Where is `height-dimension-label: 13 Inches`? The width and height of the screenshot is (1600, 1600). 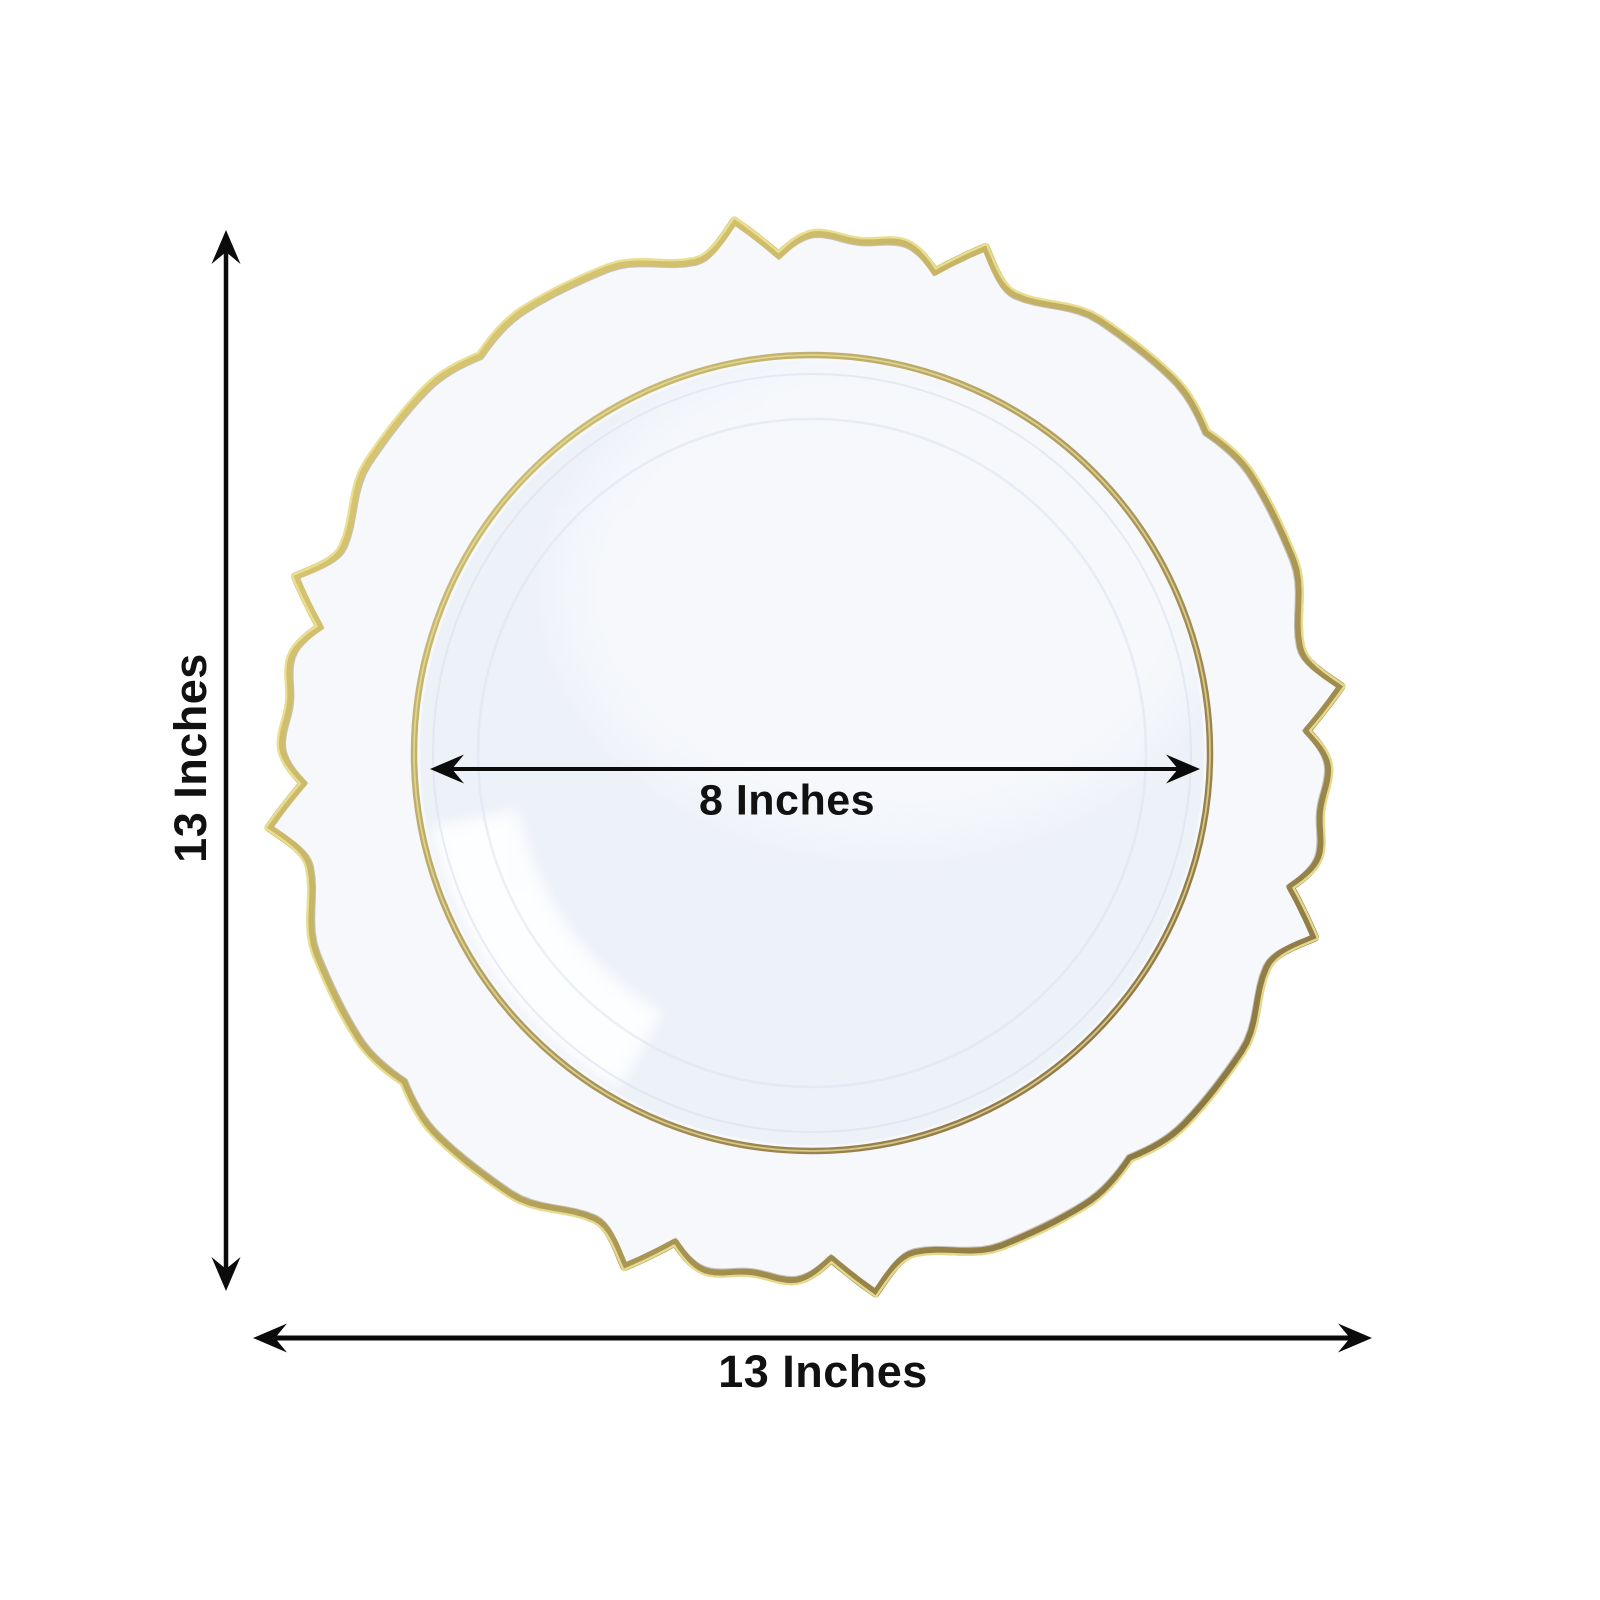 height-dimension-label: 13 Inches is located at coordinates (190, 758).